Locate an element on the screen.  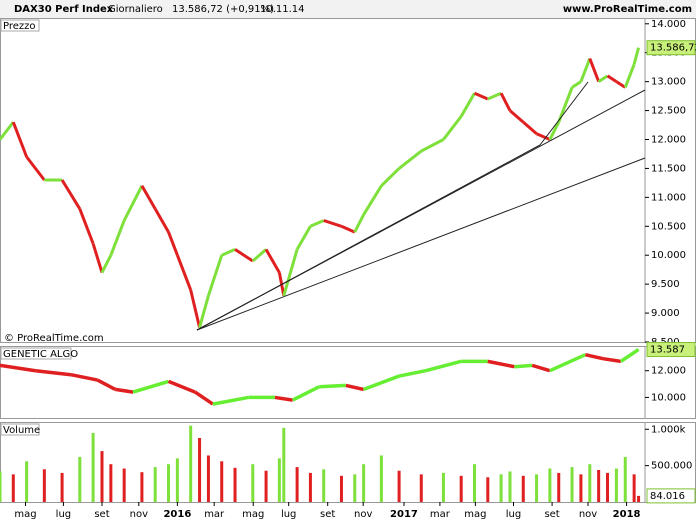
last-value: 84.016 is located at coordinates (667, 496).